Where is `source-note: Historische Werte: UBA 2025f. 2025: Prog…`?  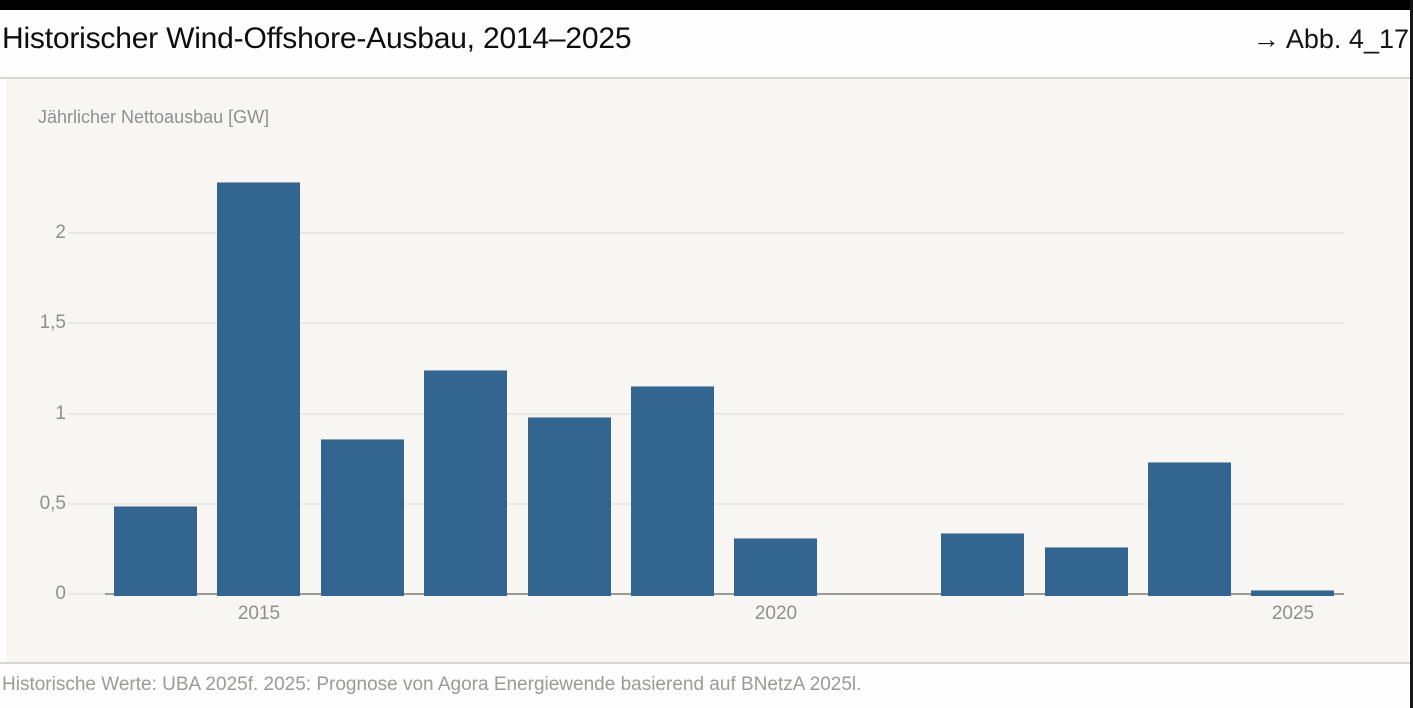 source-note: Historische Werte: UBA 2025f. 2025: Prog… is located at coordinates (432, 684).